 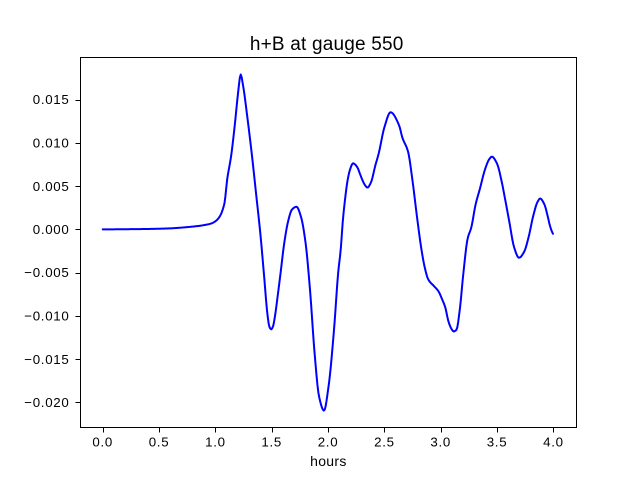 What do you see at coordinates (553, 442) in the screenshot?
I see `svg-text: 4.0` at bounding box center [553, 442].